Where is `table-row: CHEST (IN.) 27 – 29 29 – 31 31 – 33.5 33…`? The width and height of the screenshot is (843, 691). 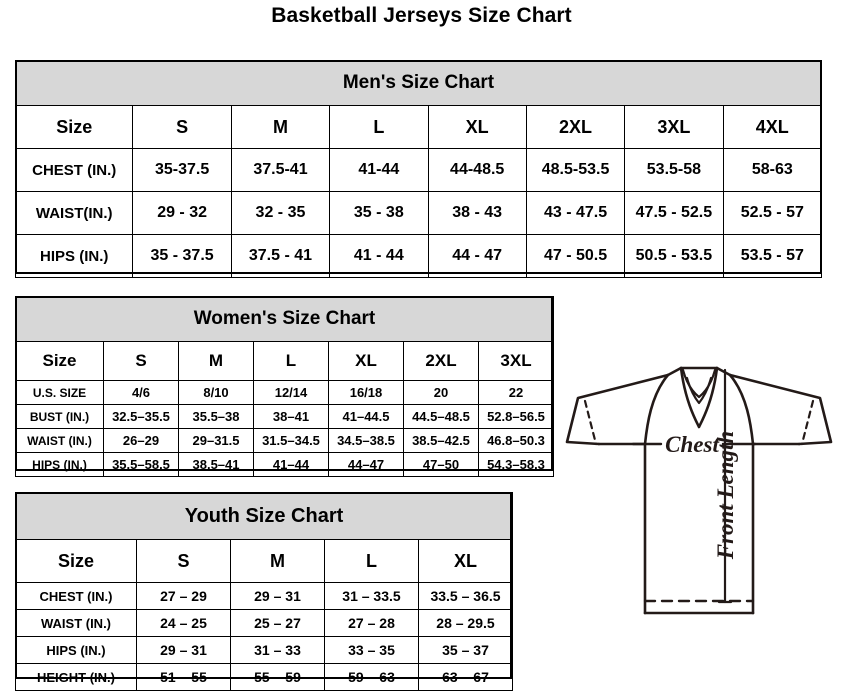
table-row: CHEST (IN.) 27 – 29 29 – 31 31 – 33.5 33… is located at coordinates (264, 596).